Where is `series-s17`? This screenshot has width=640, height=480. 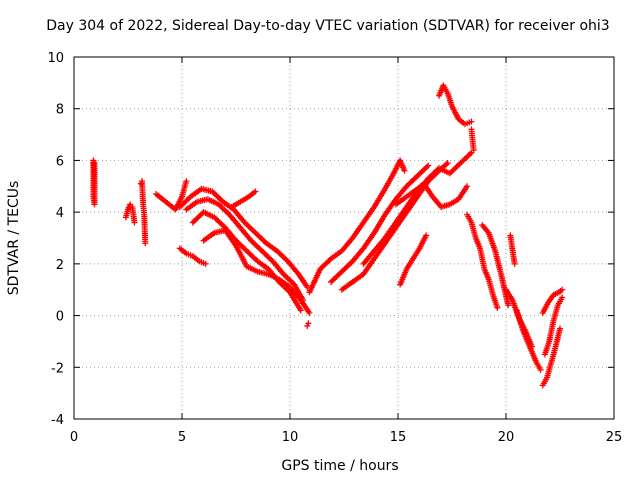
series-s17 is located at coordinates (413, 260).